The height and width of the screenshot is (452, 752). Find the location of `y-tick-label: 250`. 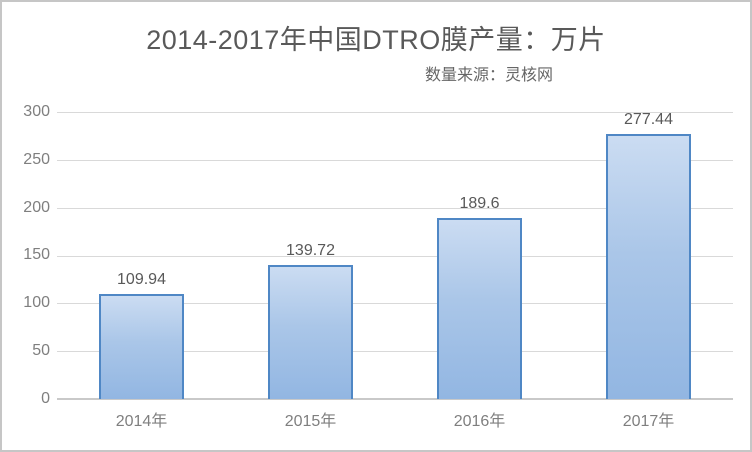

y-tick-label: 250 is located at coordinates (36, 159).